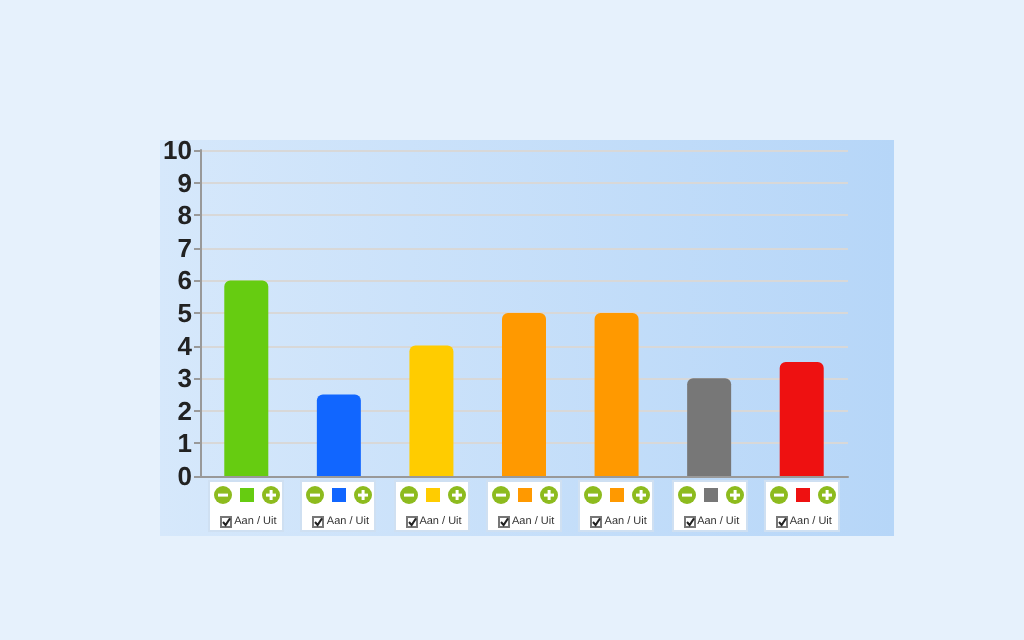  I want to click on y-tick-label: 5, so click(184, 313).